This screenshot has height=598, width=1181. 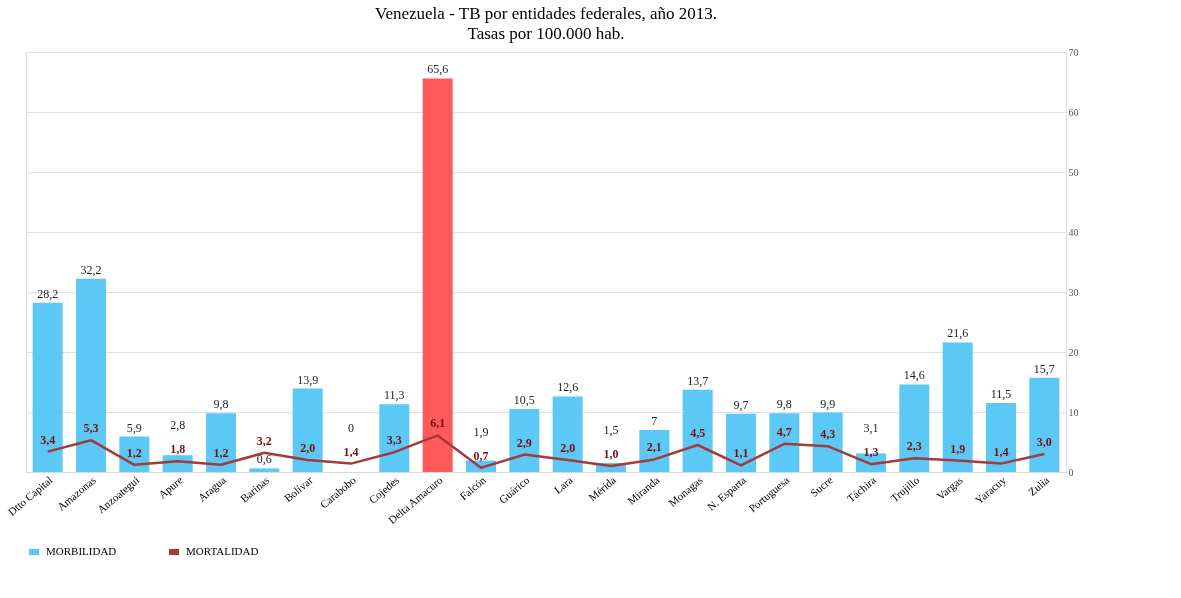 What do you see at coordinates (698, 433) in the screenshot?
I see `data-label: 4,5` at bounding box center [698, 433].